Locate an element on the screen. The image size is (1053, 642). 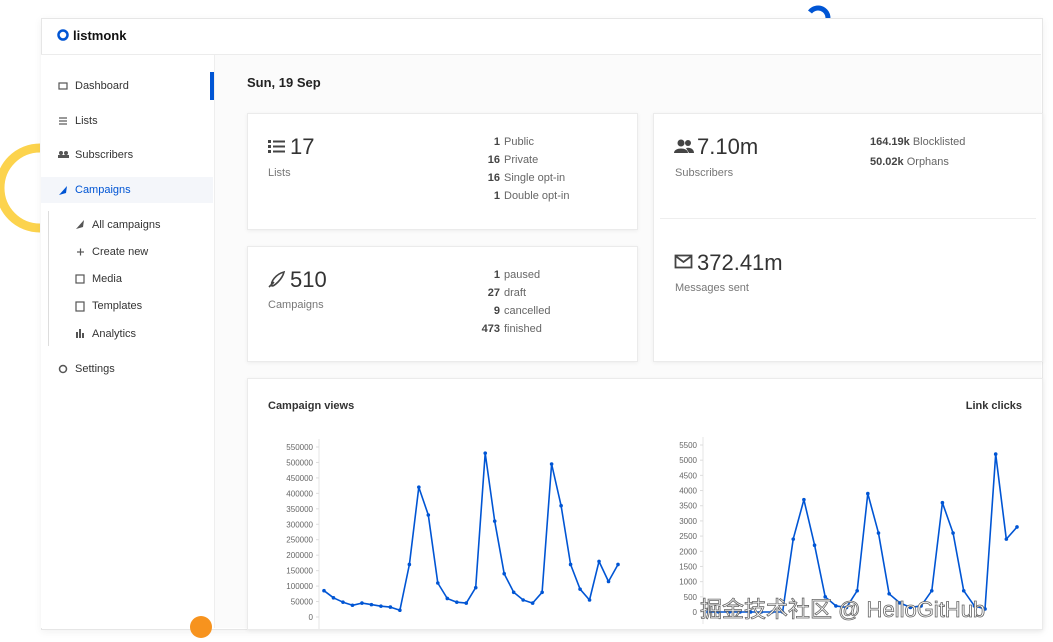
y-tick-label: 350000 is located at coordinates (299, 509).